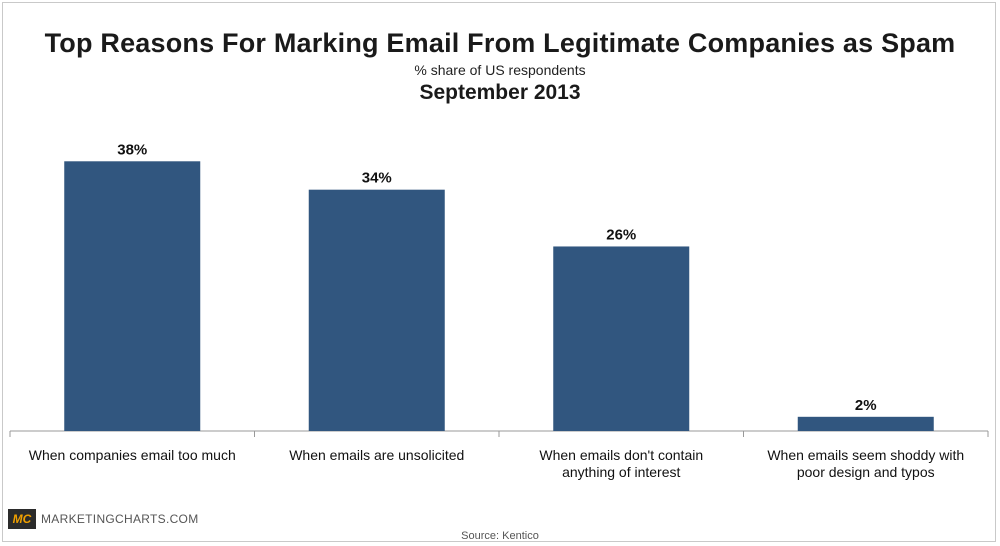 The image size is (1000, 546). What do you see at coordinates (500, 92) in the screenshot?
I see `chart-date: September 2013` at bounding box center [500, 92].